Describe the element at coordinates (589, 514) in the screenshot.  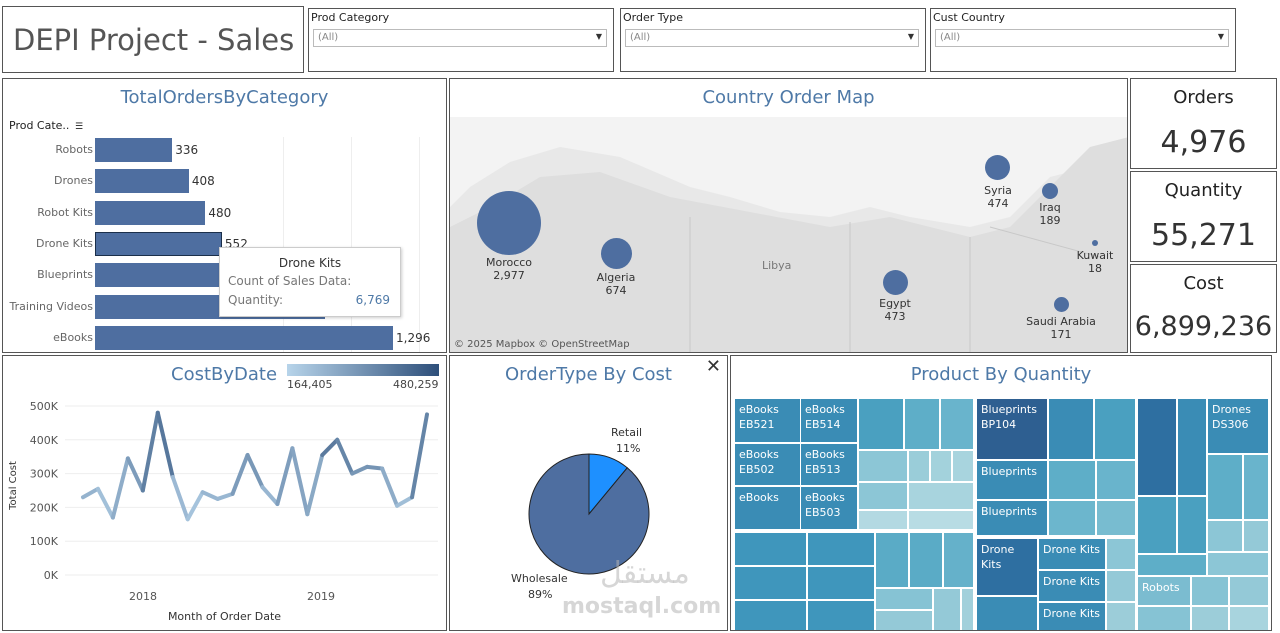
I see `pie-slice` at that location.